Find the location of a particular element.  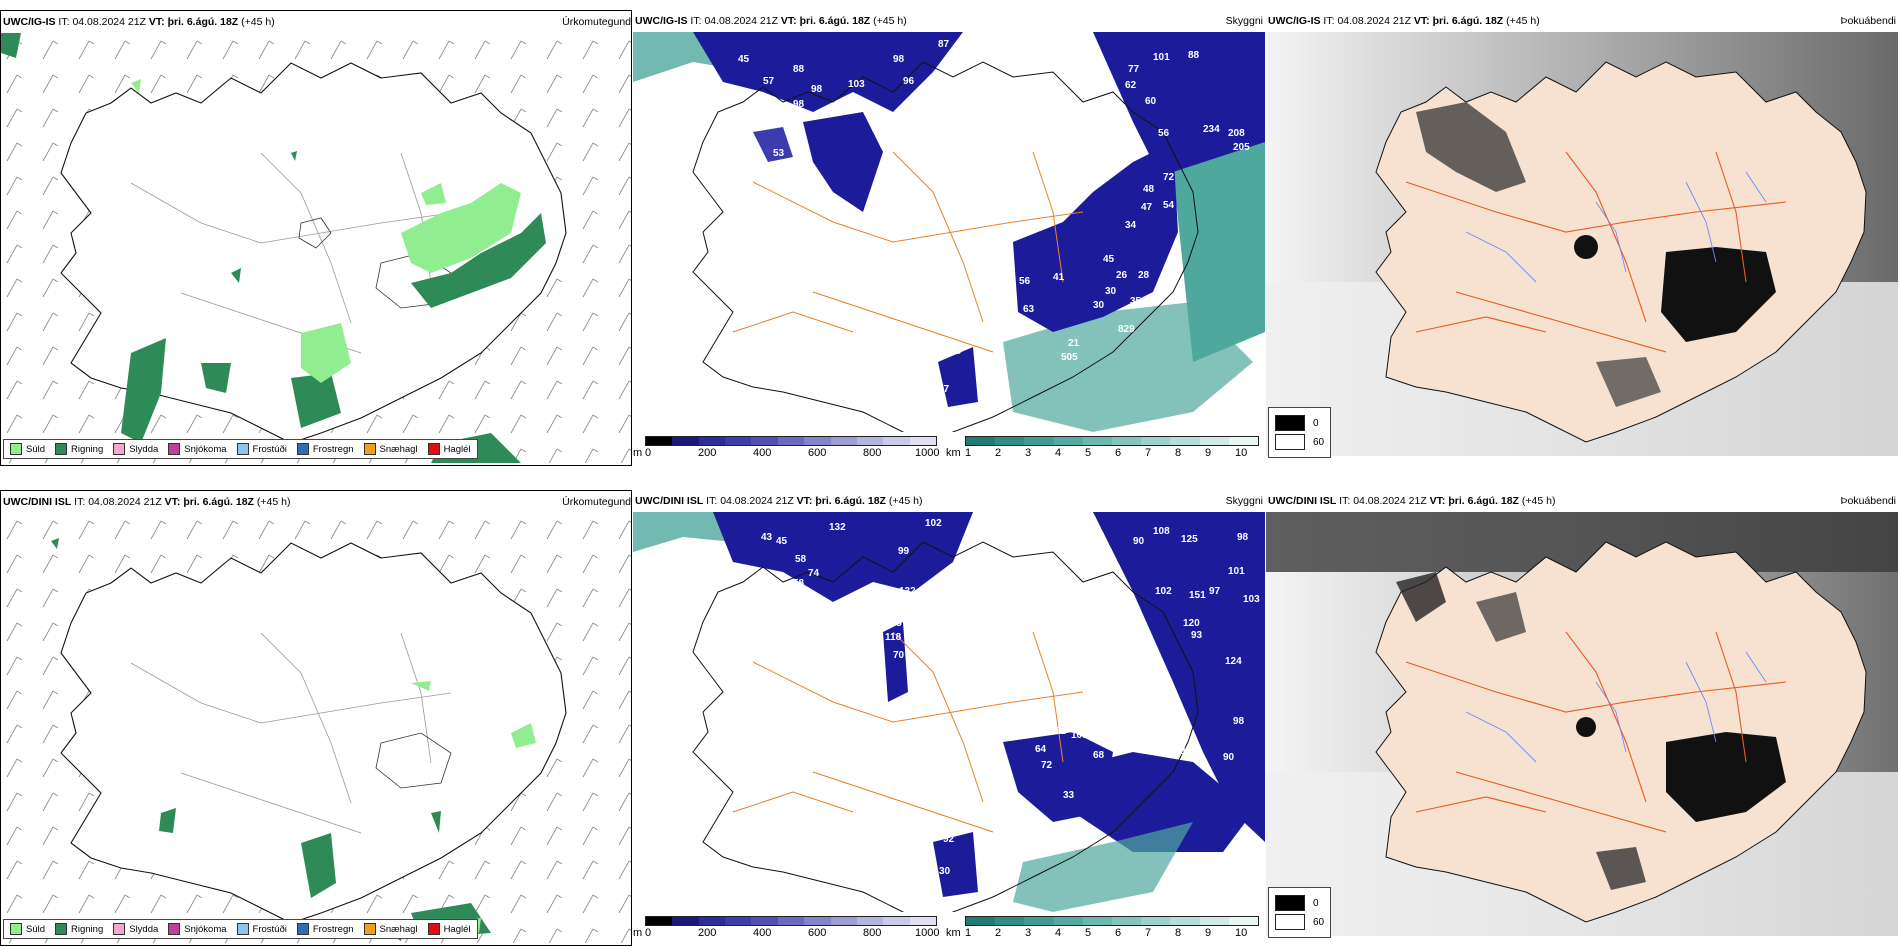

init-time: 04.08.2024 21Z is located at coordinates (109, 22).